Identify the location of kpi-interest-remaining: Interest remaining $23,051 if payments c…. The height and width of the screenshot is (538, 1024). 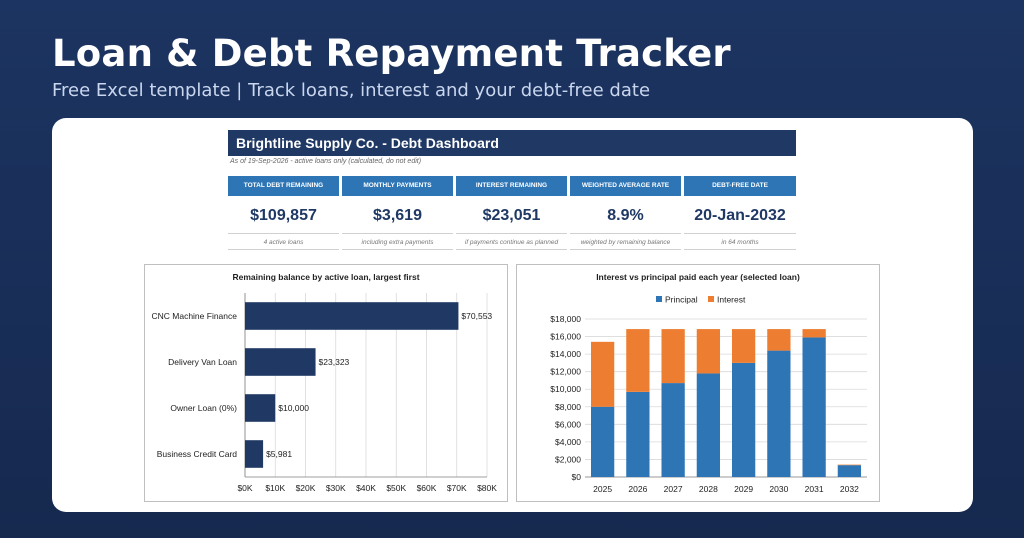
(511, 215).